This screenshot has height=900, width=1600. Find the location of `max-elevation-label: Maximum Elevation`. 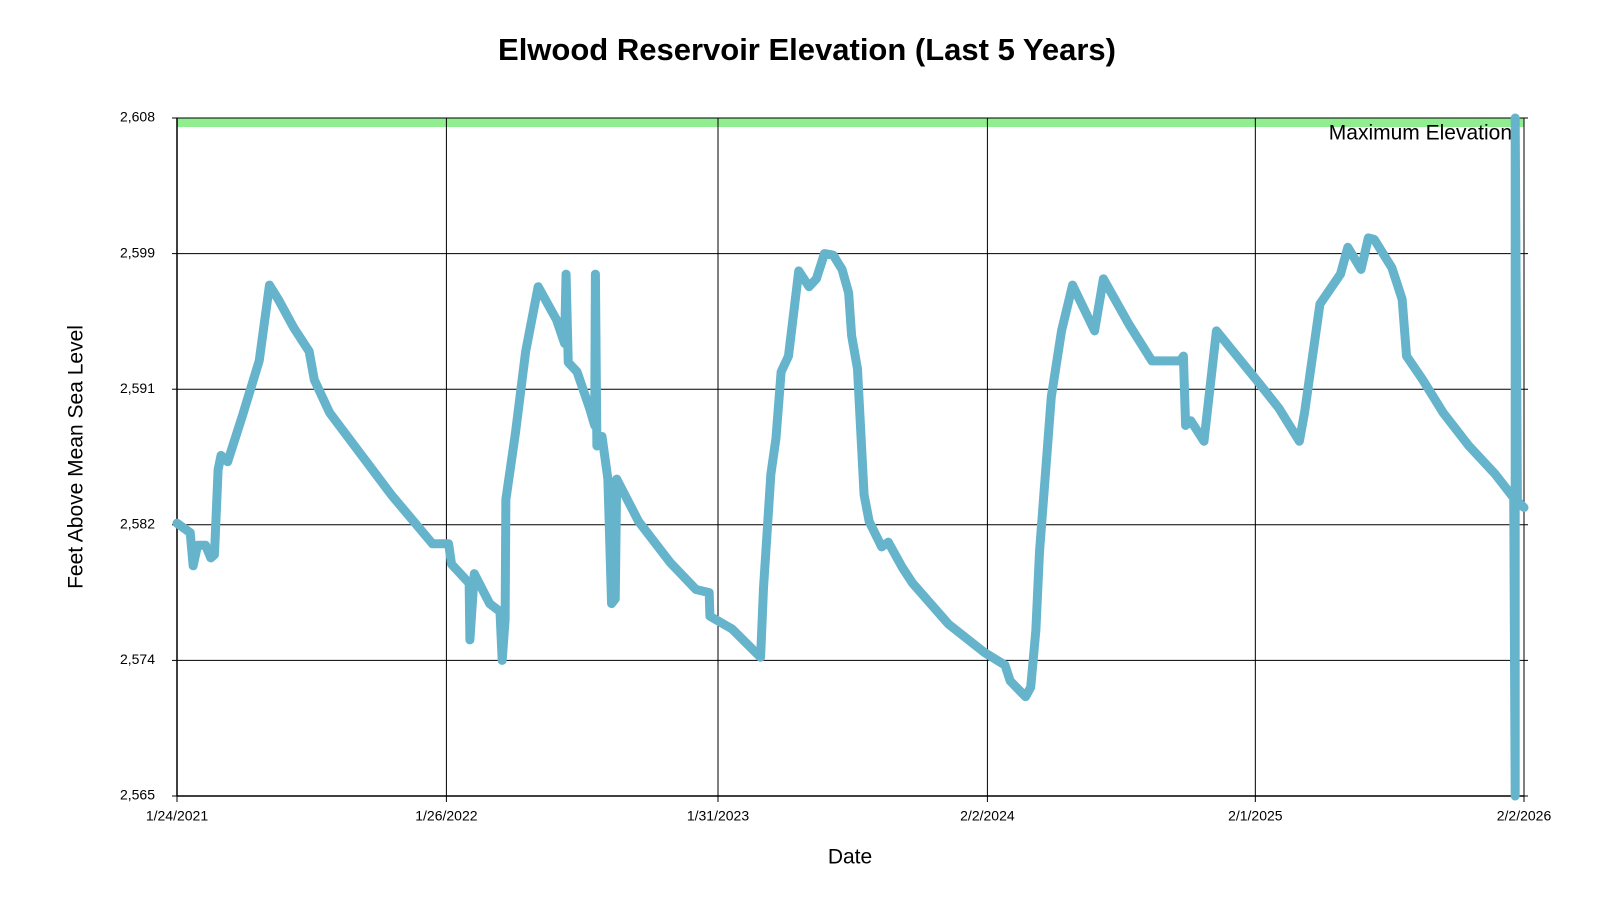

max-elevation-label: Maximum Elevation is located at coordinates (1420, 133).